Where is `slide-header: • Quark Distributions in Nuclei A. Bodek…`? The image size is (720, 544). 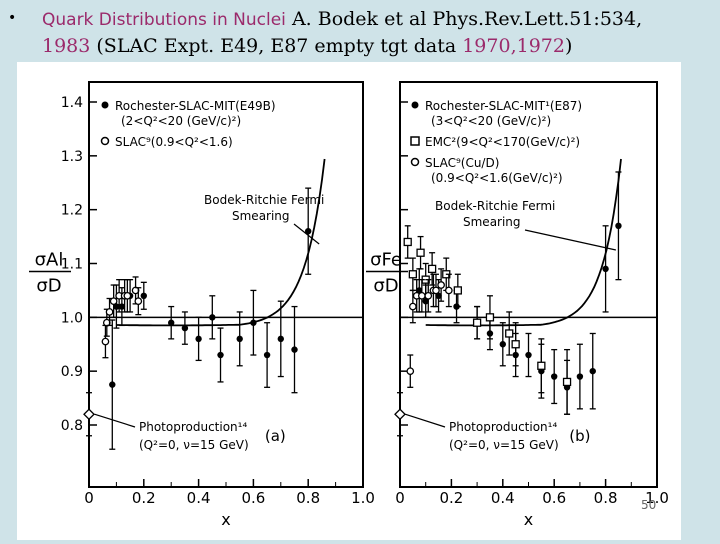
slide-header: • Quark Distributions in Nuclei A. Bodek… is located at coordinates (360, 31).